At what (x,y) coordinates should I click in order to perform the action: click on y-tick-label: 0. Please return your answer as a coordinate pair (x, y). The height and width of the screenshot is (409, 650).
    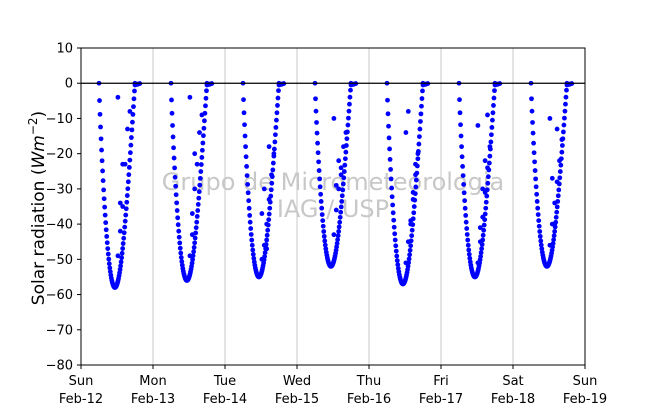
    Looking at the image, I should click on (69, 84).